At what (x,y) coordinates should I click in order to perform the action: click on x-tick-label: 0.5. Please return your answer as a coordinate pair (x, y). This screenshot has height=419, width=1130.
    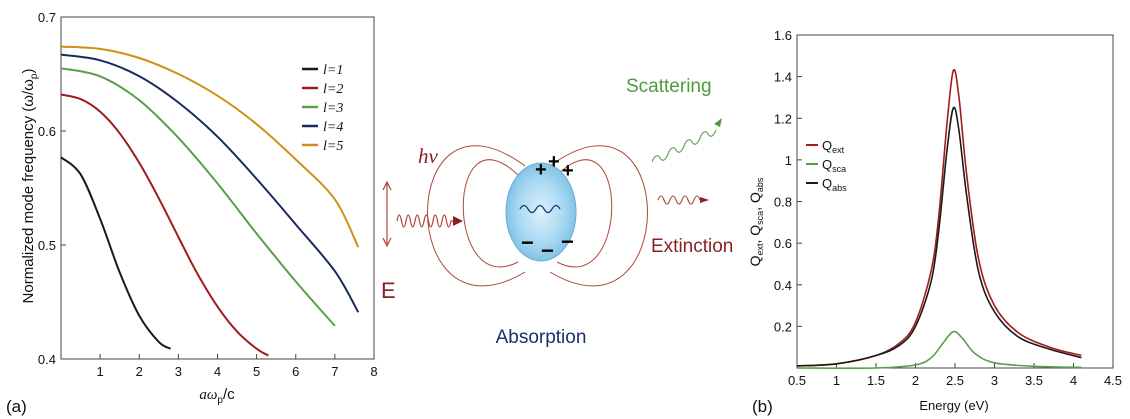
    Looking at the image, I should click on (797, 380).